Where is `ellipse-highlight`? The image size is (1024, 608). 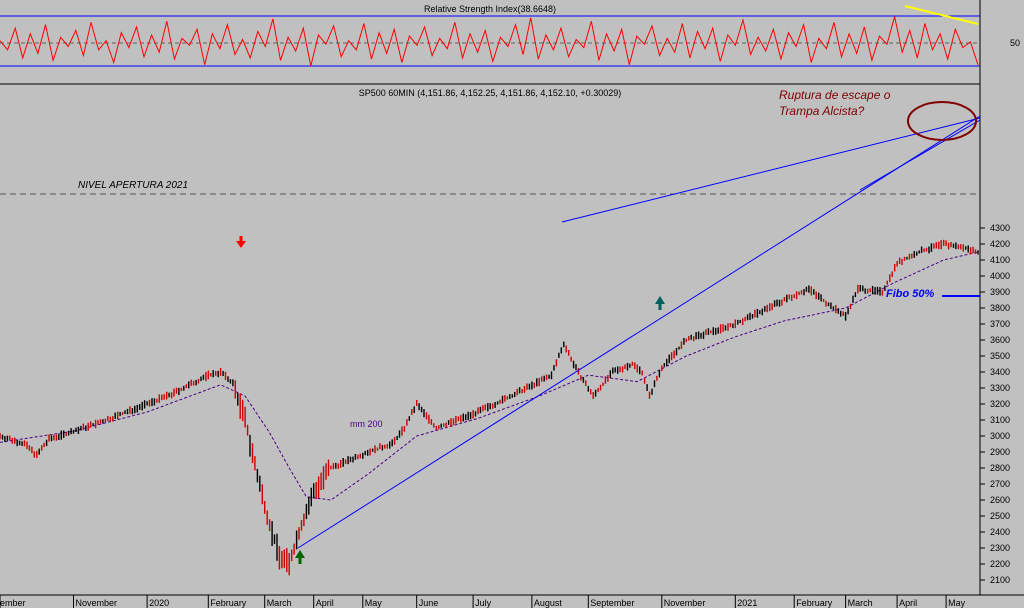 ellipse-highlight is located at coordinates (942, 121).